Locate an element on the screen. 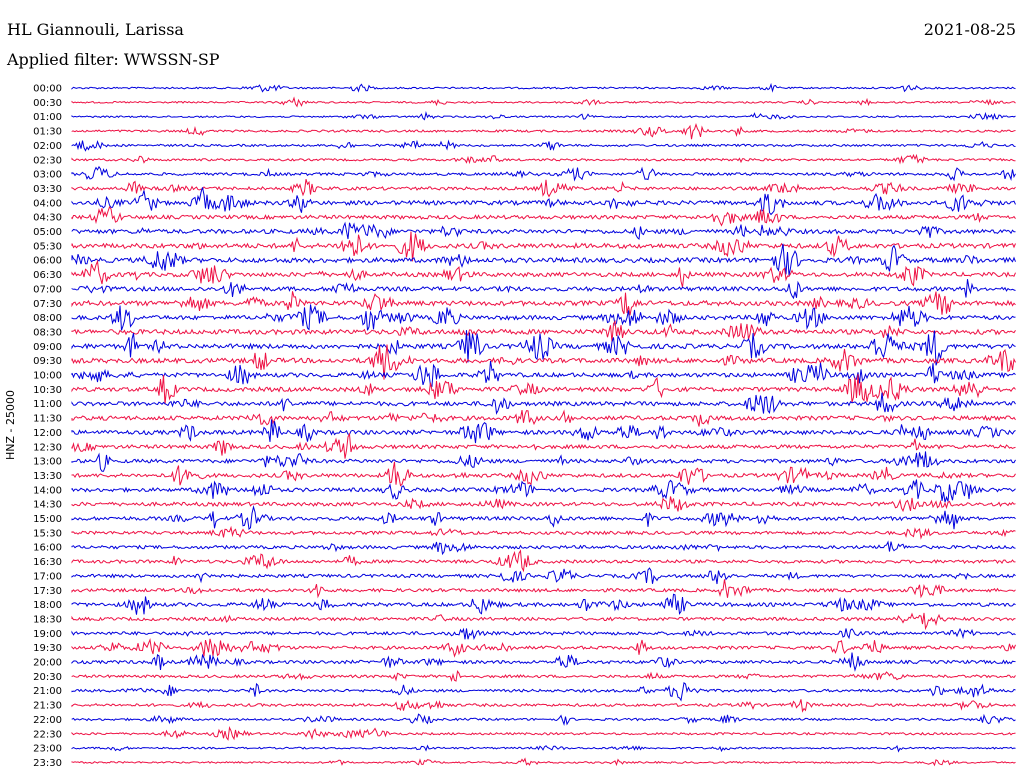 The width and height of the screenshot is (1024, 780). time-tick-label: 08:30 is located at coordinates (47, 332).